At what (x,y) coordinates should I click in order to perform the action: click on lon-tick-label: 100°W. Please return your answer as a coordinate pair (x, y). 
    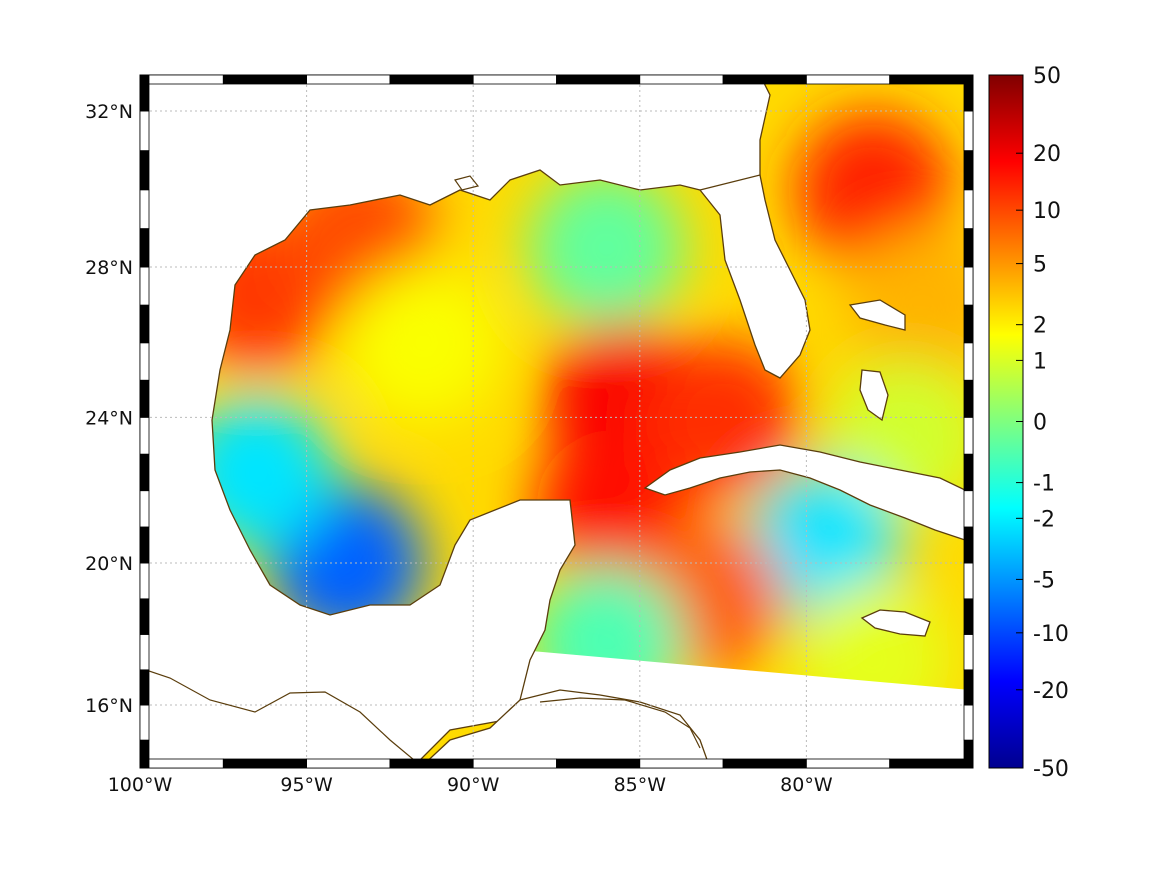
    Looking at the image, I should click on (140, 785).